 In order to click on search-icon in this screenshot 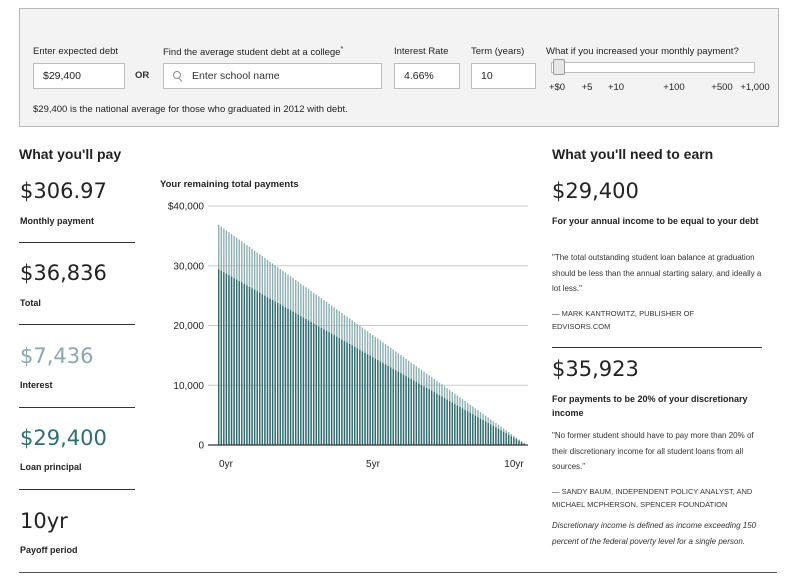, I will do `click(178, 76)`.